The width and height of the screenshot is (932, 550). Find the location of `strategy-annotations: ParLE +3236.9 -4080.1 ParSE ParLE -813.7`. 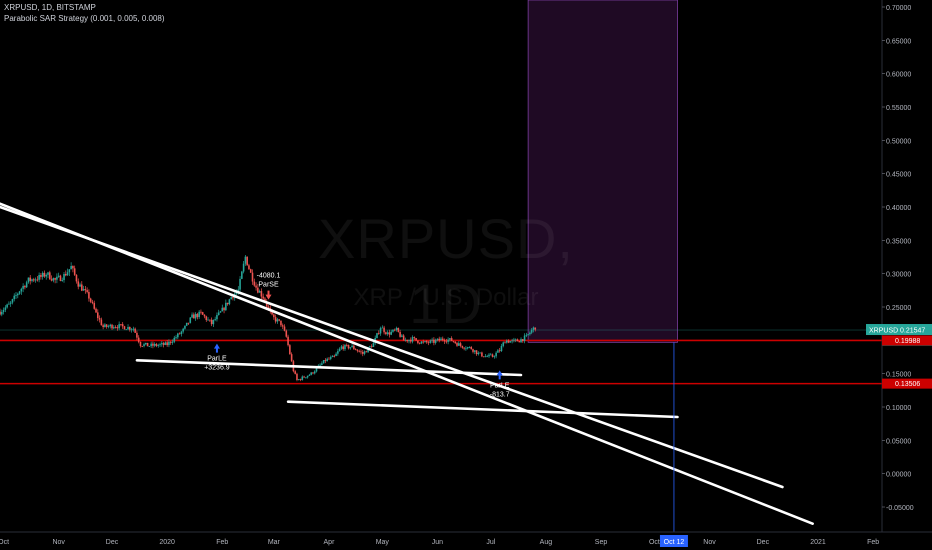

strategy-annotations: ParLE +3236.9 -4080.1 ParSE ParLE -813.7 is located at coordinates (357, 336).